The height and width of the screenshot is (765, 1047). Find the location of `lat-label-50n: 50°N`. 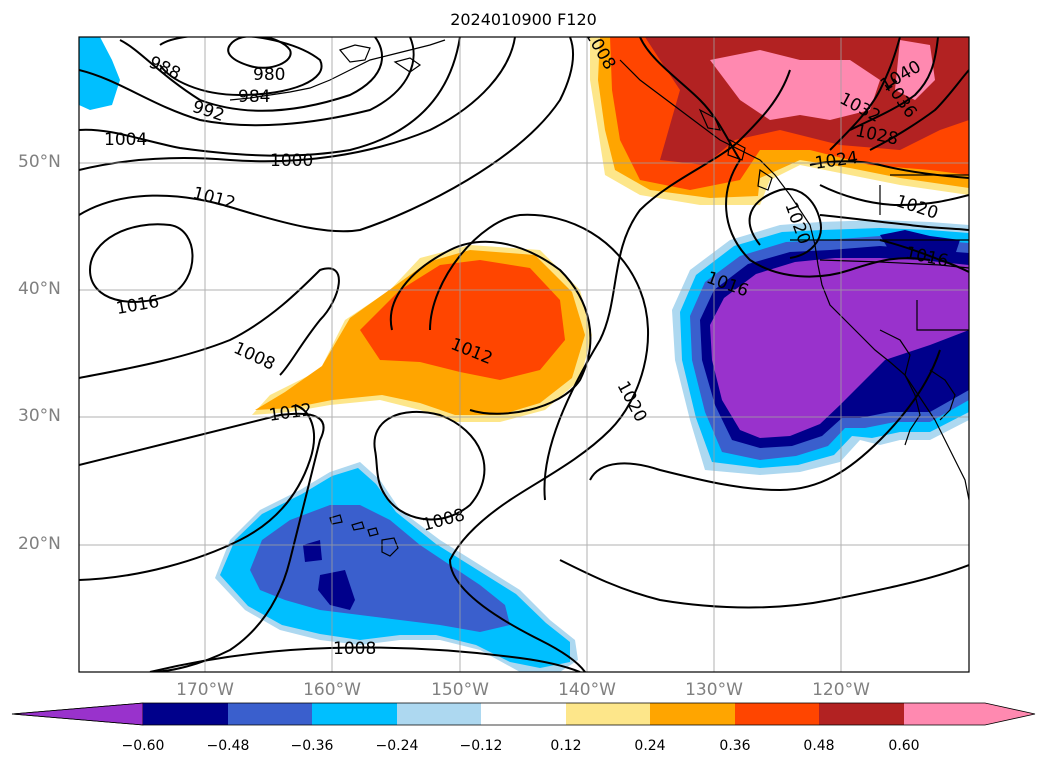

lat-label-50n: 50°N is located at coordinates (39, 162).